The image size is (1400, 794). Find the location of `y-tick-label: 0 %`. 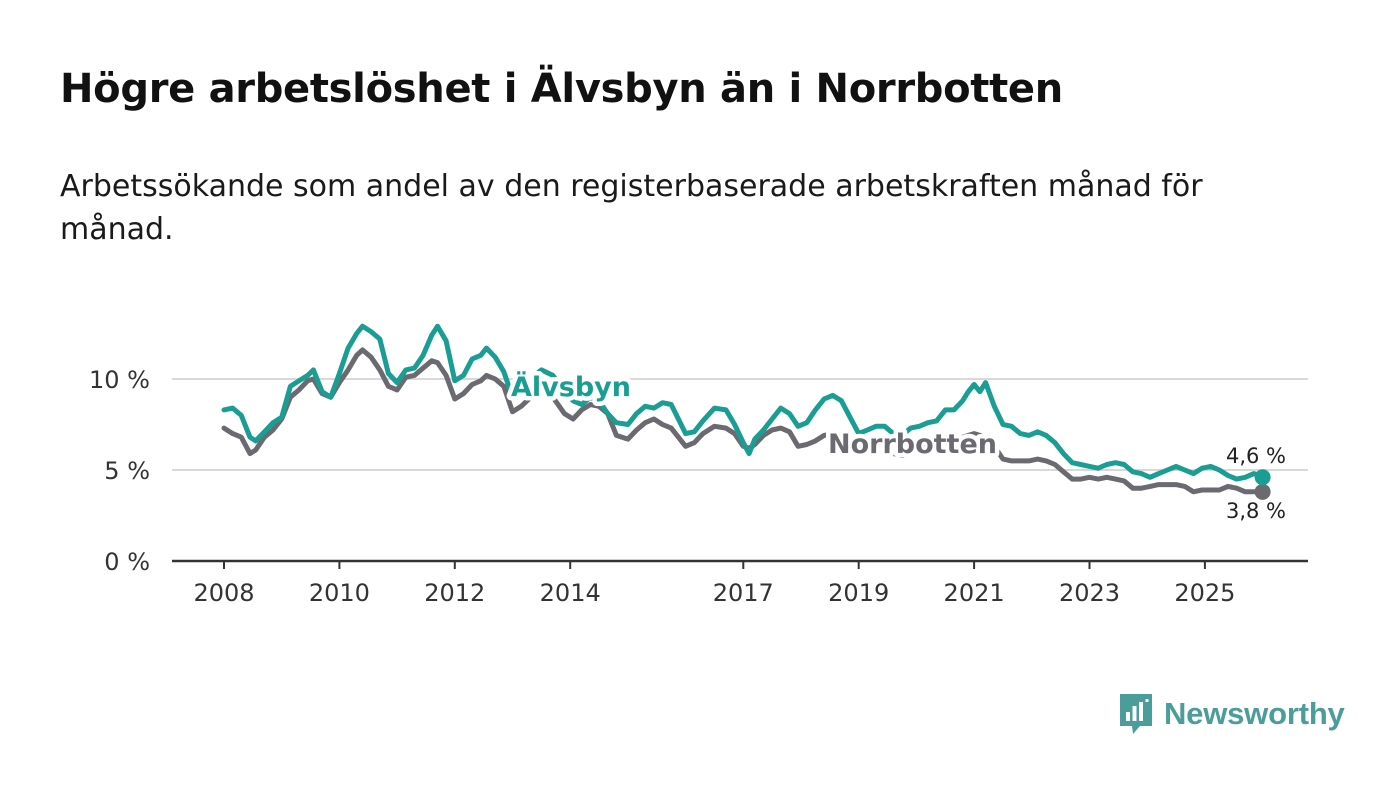

y-tick-label: 0 % is located at coordinates (127, 562).